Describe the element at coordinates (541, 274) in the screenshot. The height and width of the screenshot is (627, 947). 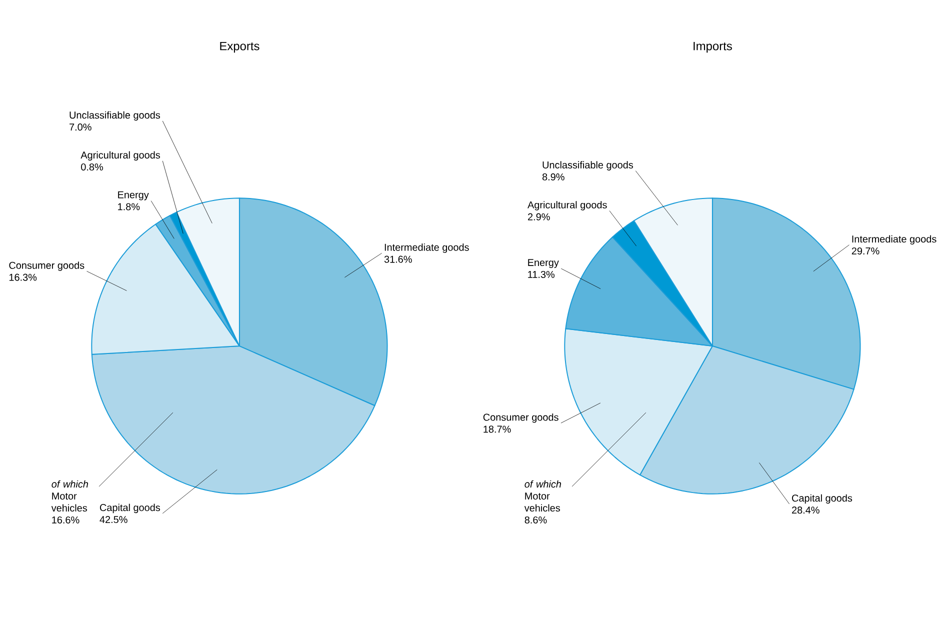
I see `data-label: 11.3%` at that location.